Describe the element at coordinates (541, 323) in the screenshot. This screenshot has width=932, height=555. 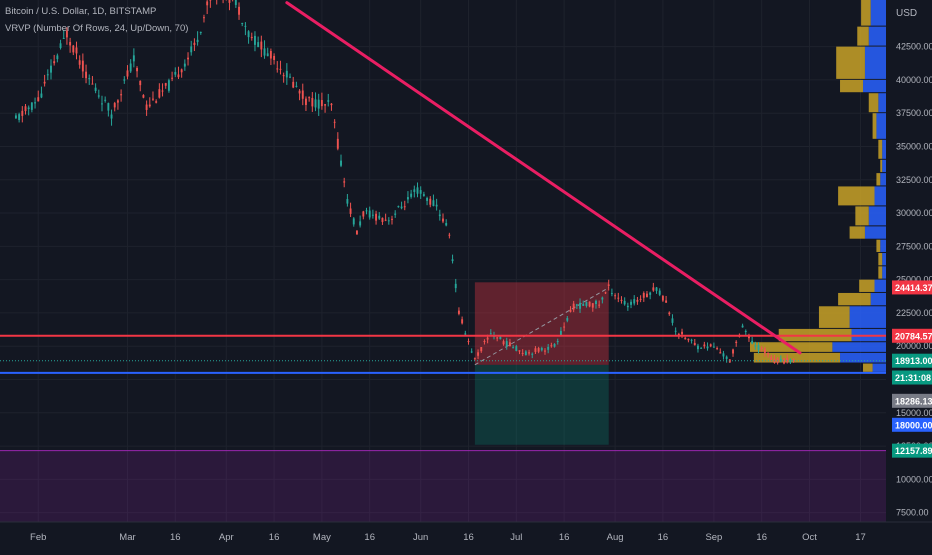
I see `position-stop-zone` at that location.